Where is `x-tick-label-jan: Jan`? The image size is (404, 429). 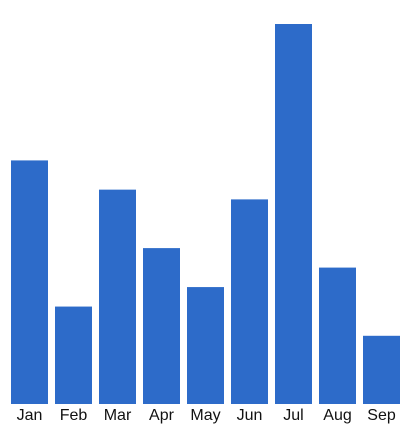 x-tick-label-jan: Jan is located at coordinates (30, 415).